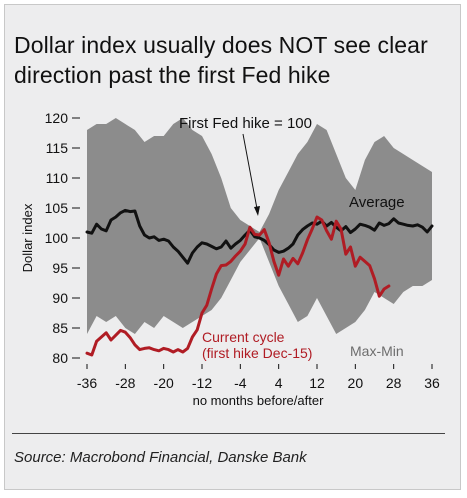 The image size is (467, 498). What do you see at coordinates (245, 123) in the screenshot?
I see `annotation-first-hike: First Fed hike = 100` at bounding box center [245, 123].